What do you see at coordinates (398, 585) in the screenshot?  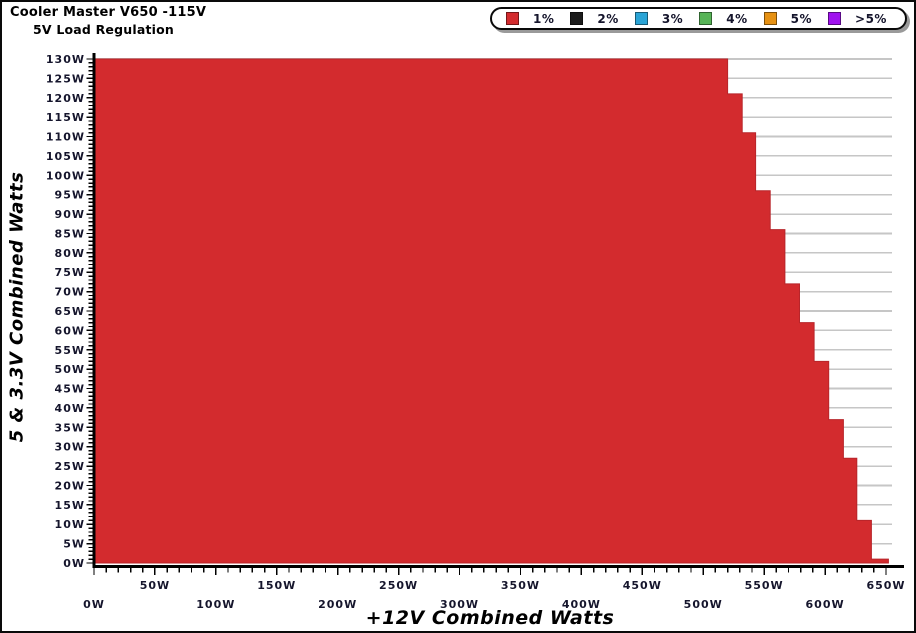 I see `x-tick-label: 250W` at bounding box center [398, 585].